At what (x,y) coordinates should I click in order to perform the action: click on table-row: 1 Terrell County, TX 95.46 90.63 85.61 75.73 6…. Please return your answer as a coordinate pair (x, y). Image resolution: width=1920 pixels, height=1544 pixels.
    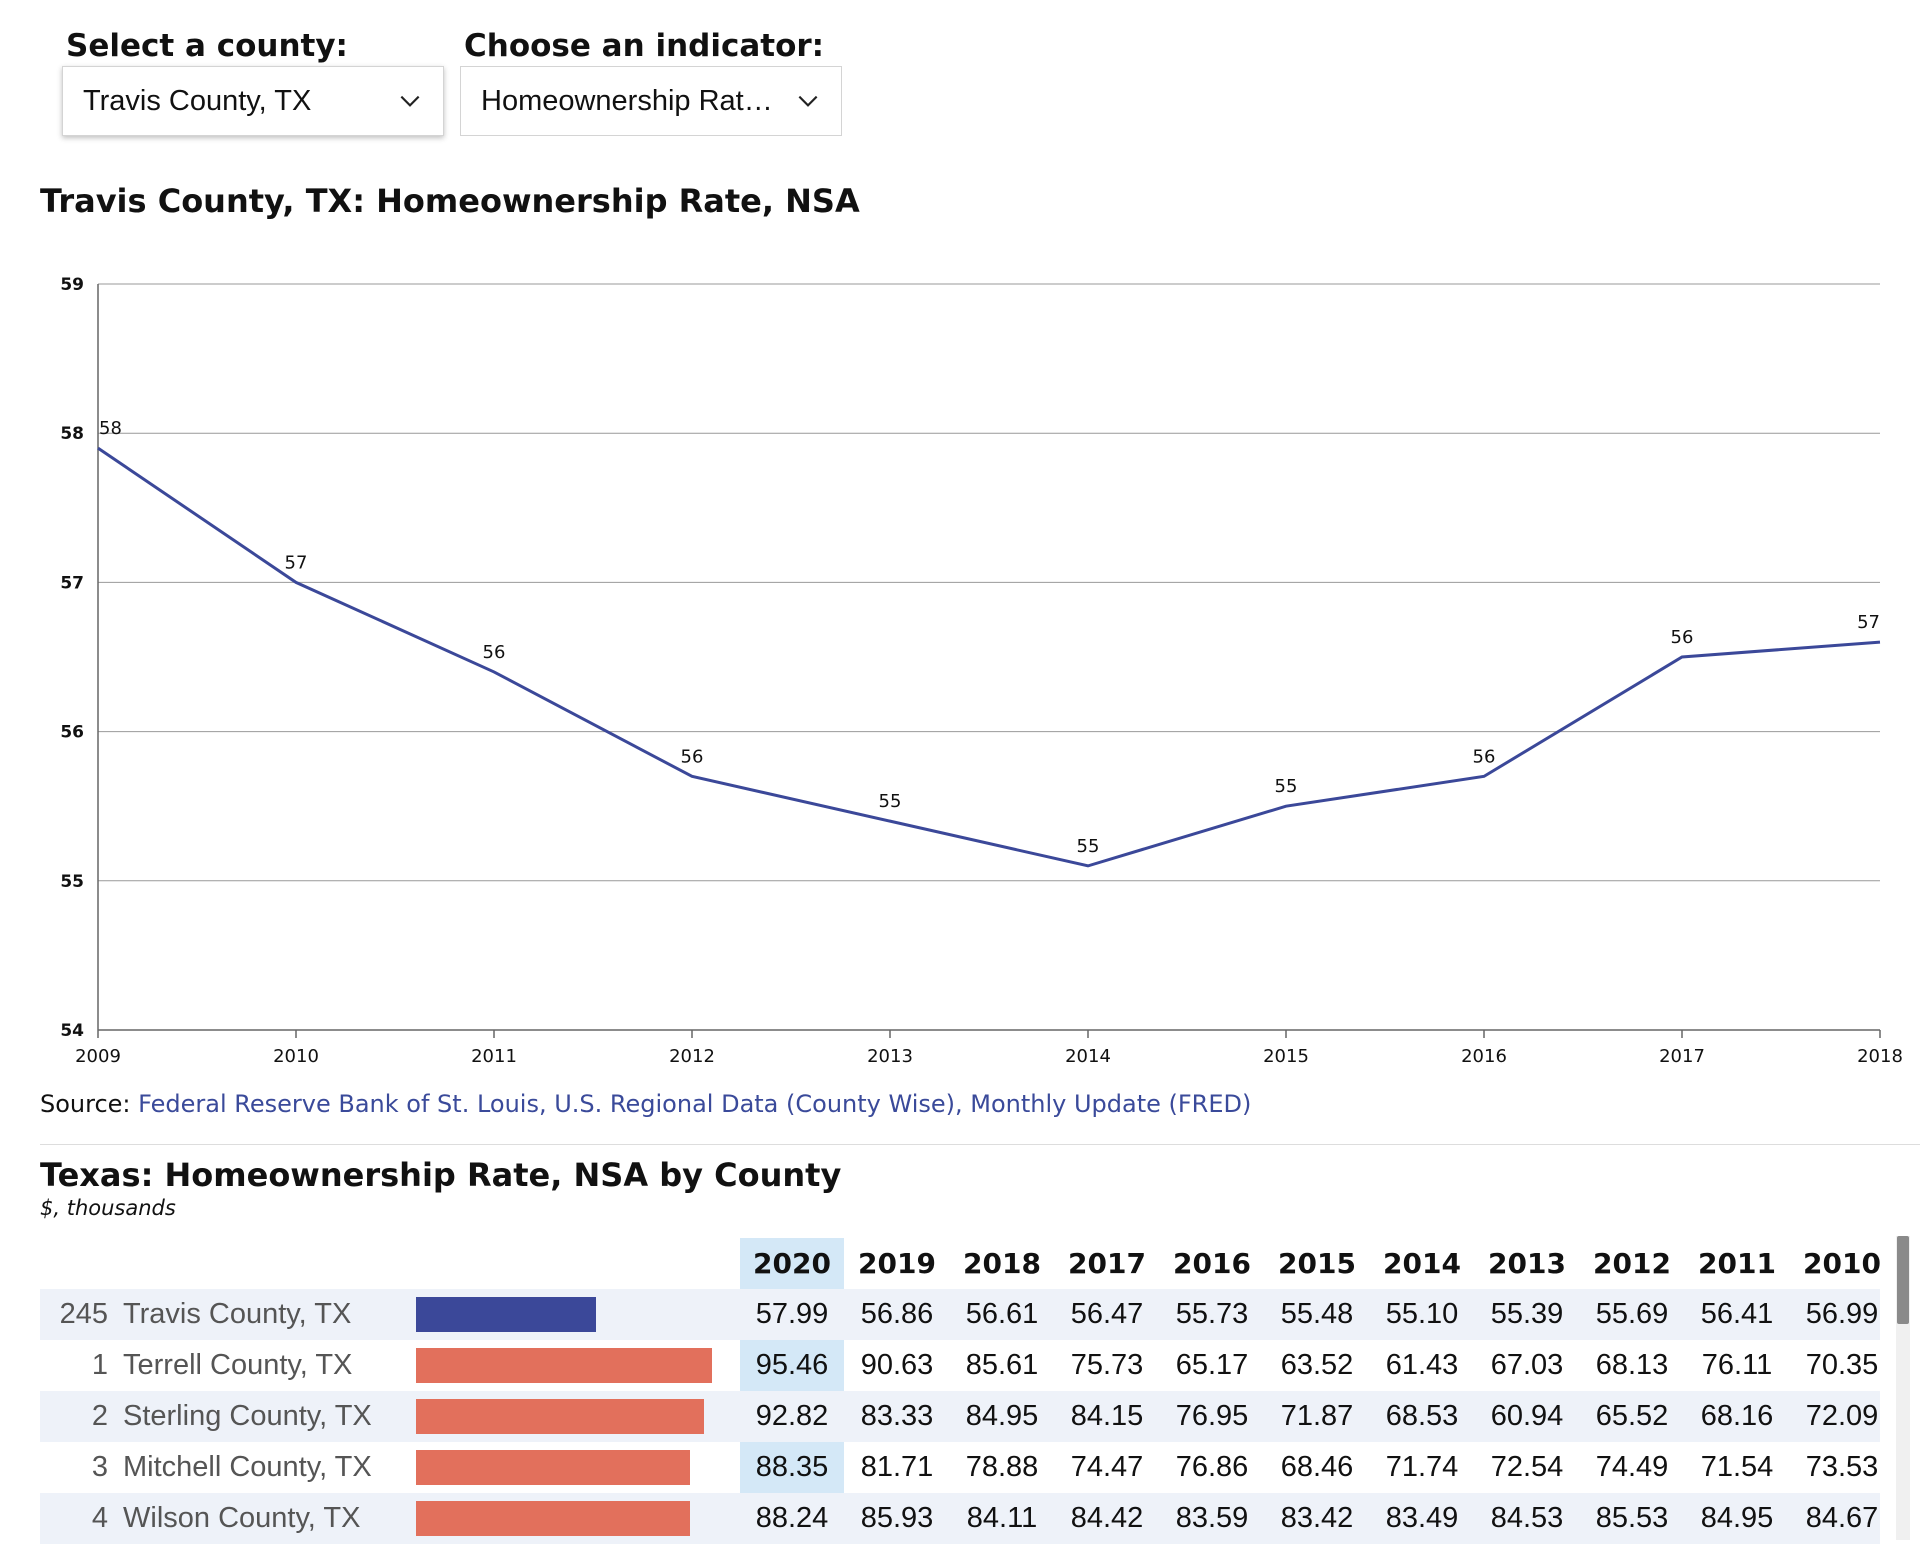
    Looking at the image, I should click on (960, 1365).